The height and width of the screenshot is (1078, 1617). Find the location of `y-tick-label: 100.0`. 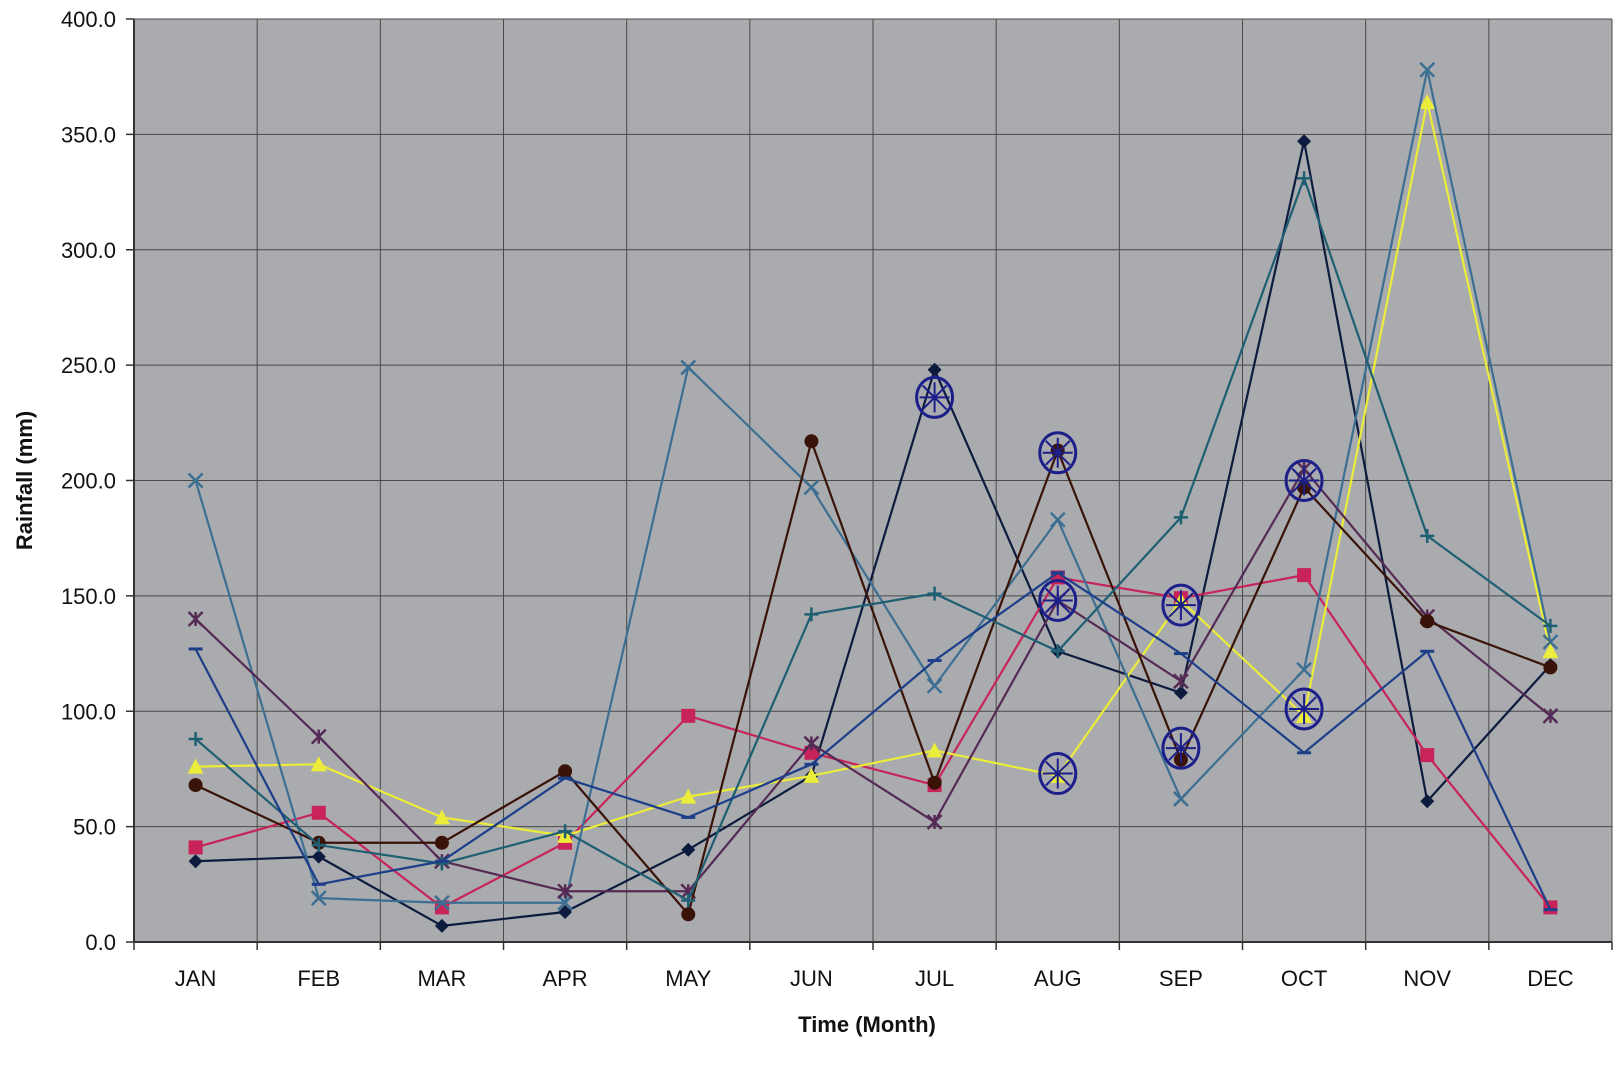

y-tick-label: 100.0 is located at coordinates (88, 711).